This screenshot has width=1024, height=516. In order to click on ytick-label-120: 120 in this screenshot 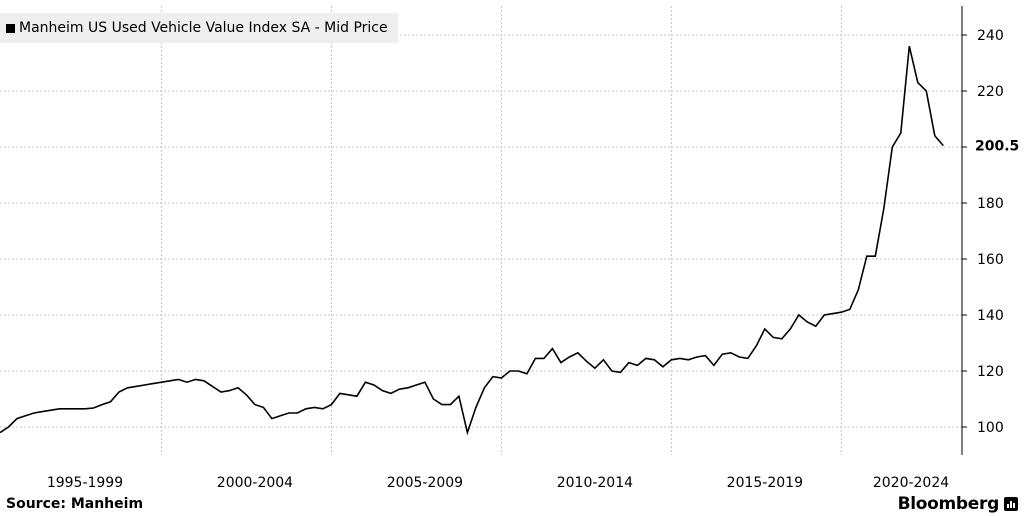, I will do `click(990, 372)`.